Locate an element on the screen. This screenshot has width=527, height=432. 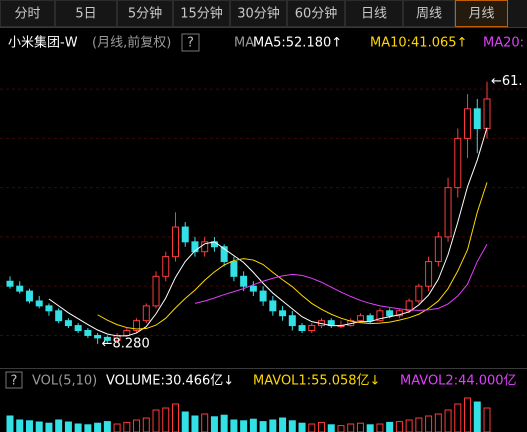
tab-label: 5分钟 is located at coordinates (145, 14).